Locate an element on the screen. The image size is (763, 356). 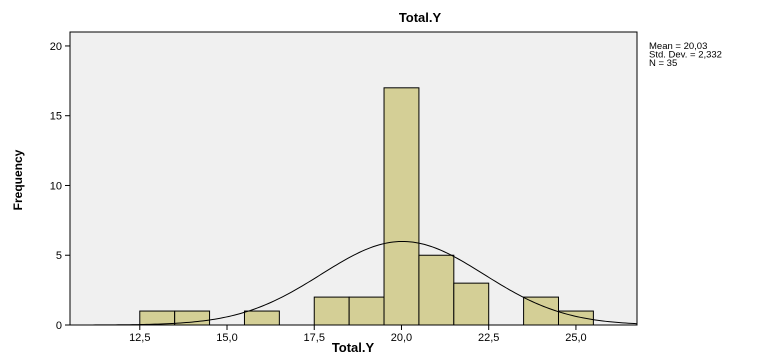
stats-line: N = 35 is located at coordinates (663, 63).